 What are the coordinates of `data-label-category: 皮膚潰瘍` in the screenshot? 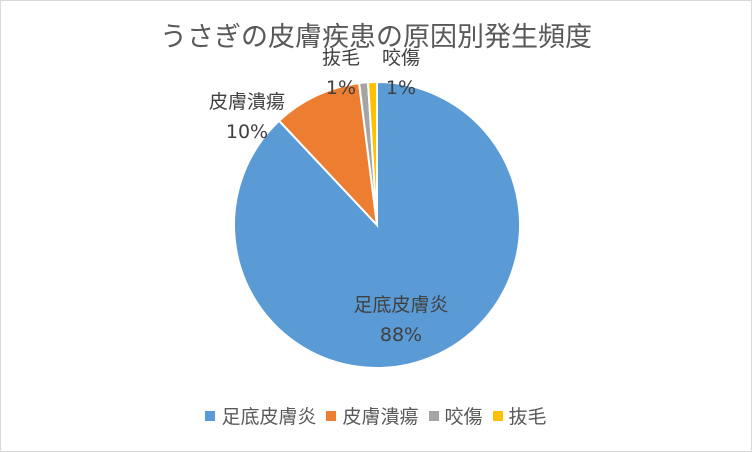 It's located at (247, 102).